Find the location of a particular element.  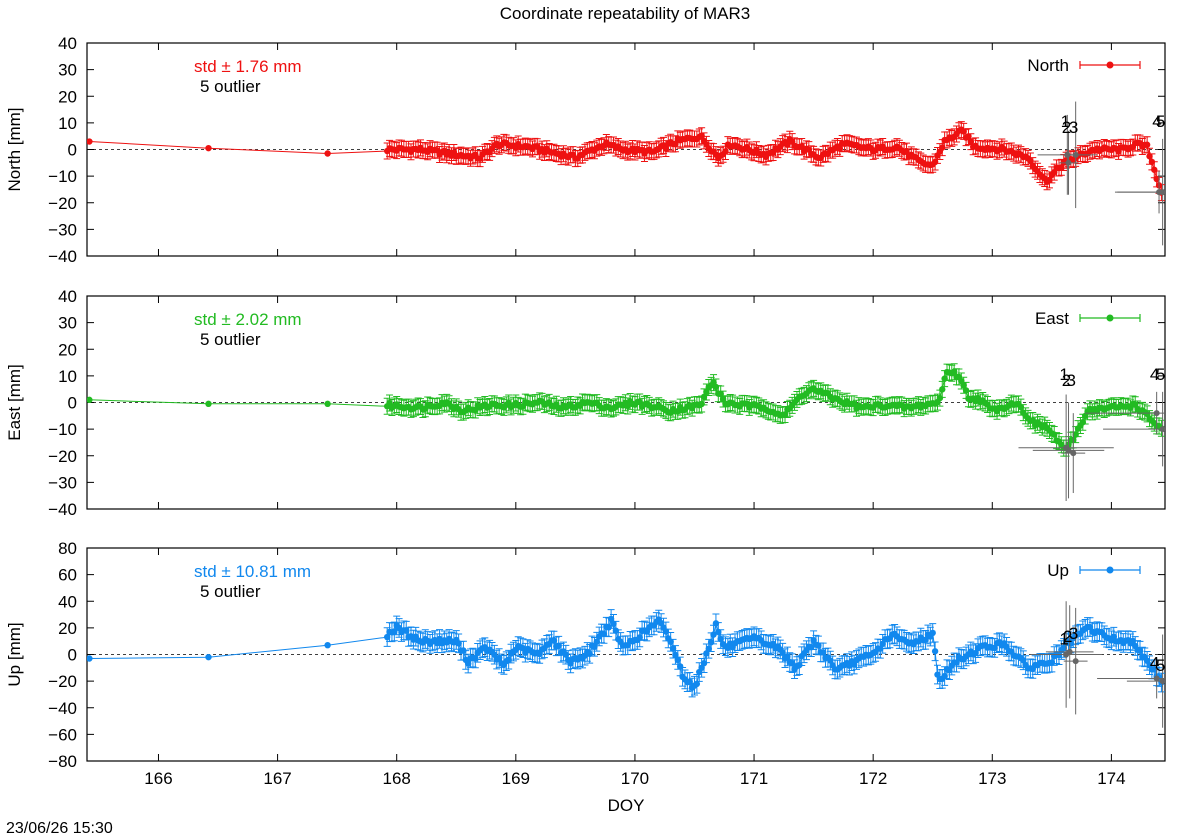

y-tick-label: −10 is located at coordinates (62, 176).